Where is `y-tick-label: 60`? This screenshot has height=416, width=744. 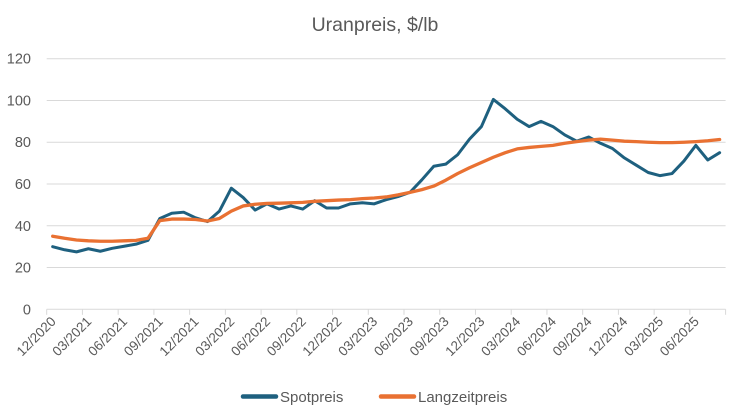
y-tick-label: 60 is located at coordinates (23, 185).